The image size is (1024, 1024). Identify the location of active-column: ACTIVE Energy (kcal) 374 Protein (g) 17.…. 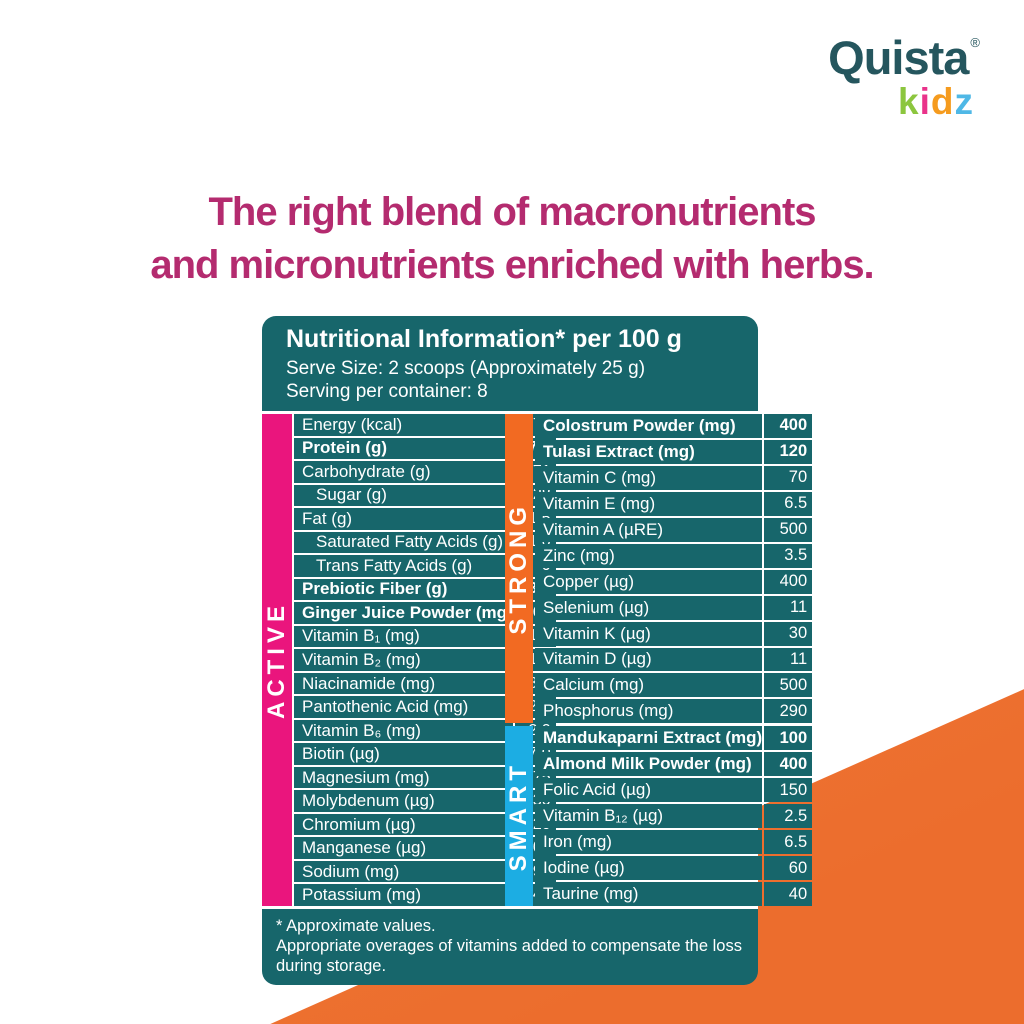
(409, 660).